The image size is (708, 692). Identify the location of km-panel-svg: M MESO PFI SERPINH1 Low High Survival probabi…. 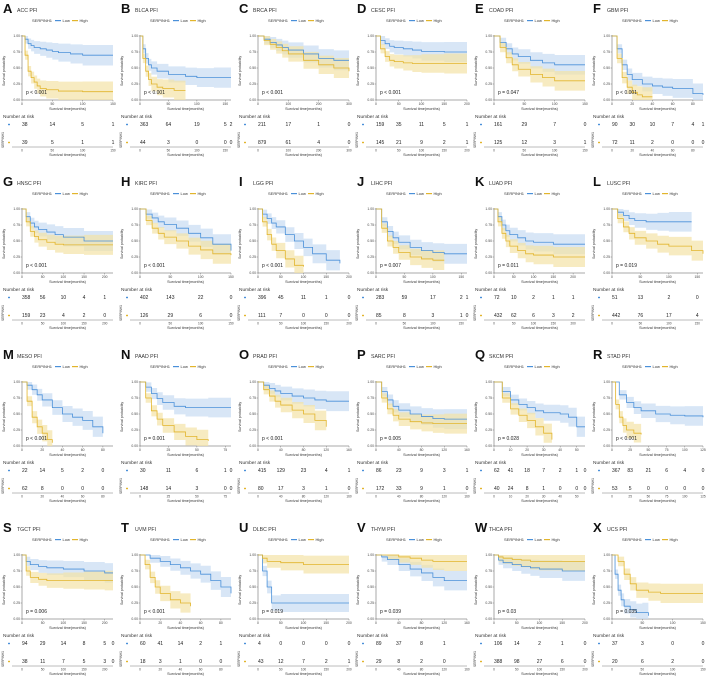
(57, 425).